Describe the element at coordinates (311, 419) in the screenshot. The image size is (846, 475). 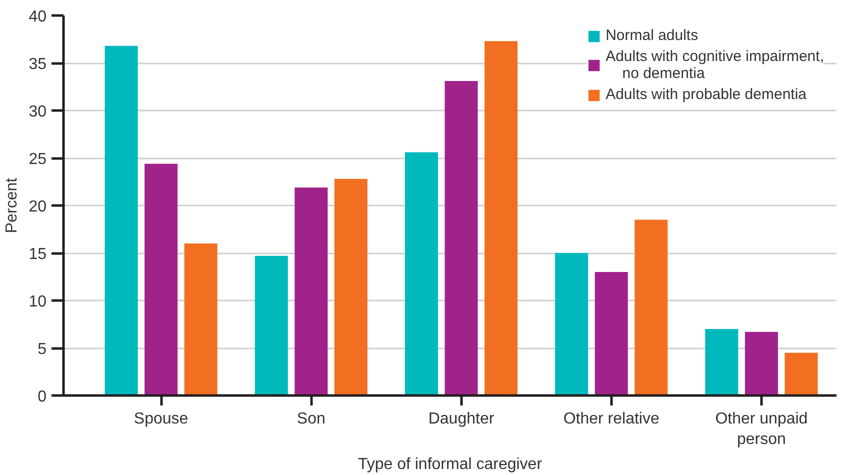
I see `x-tick-label: Son` at that location.